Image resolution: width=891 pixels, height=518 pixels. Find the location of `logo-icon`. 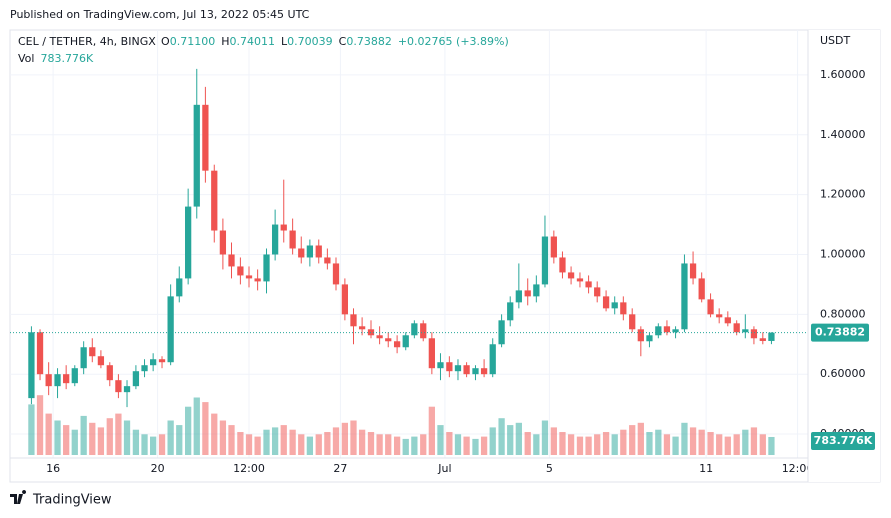

logo-icon is located at coordinates (18, 497).